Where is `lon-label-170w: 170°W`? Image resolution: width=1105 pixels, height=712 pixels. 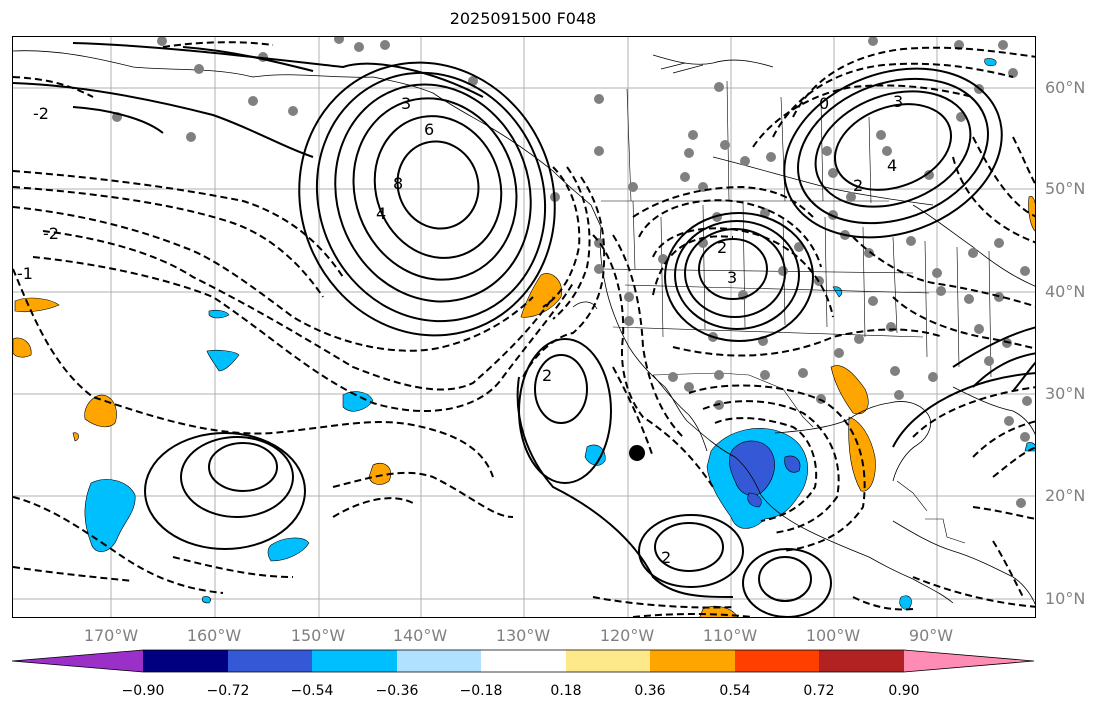
lon-label-170w: 170°W is located at coordinates (111, 635).